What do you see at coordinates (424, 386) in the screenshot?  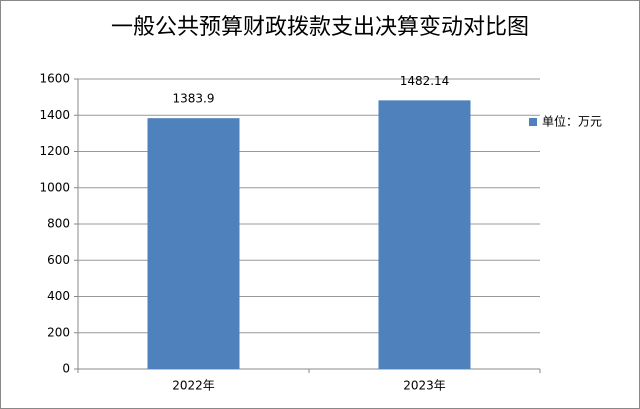 I see `x-tick-label: 2023年` at bounding box center [424, 386].